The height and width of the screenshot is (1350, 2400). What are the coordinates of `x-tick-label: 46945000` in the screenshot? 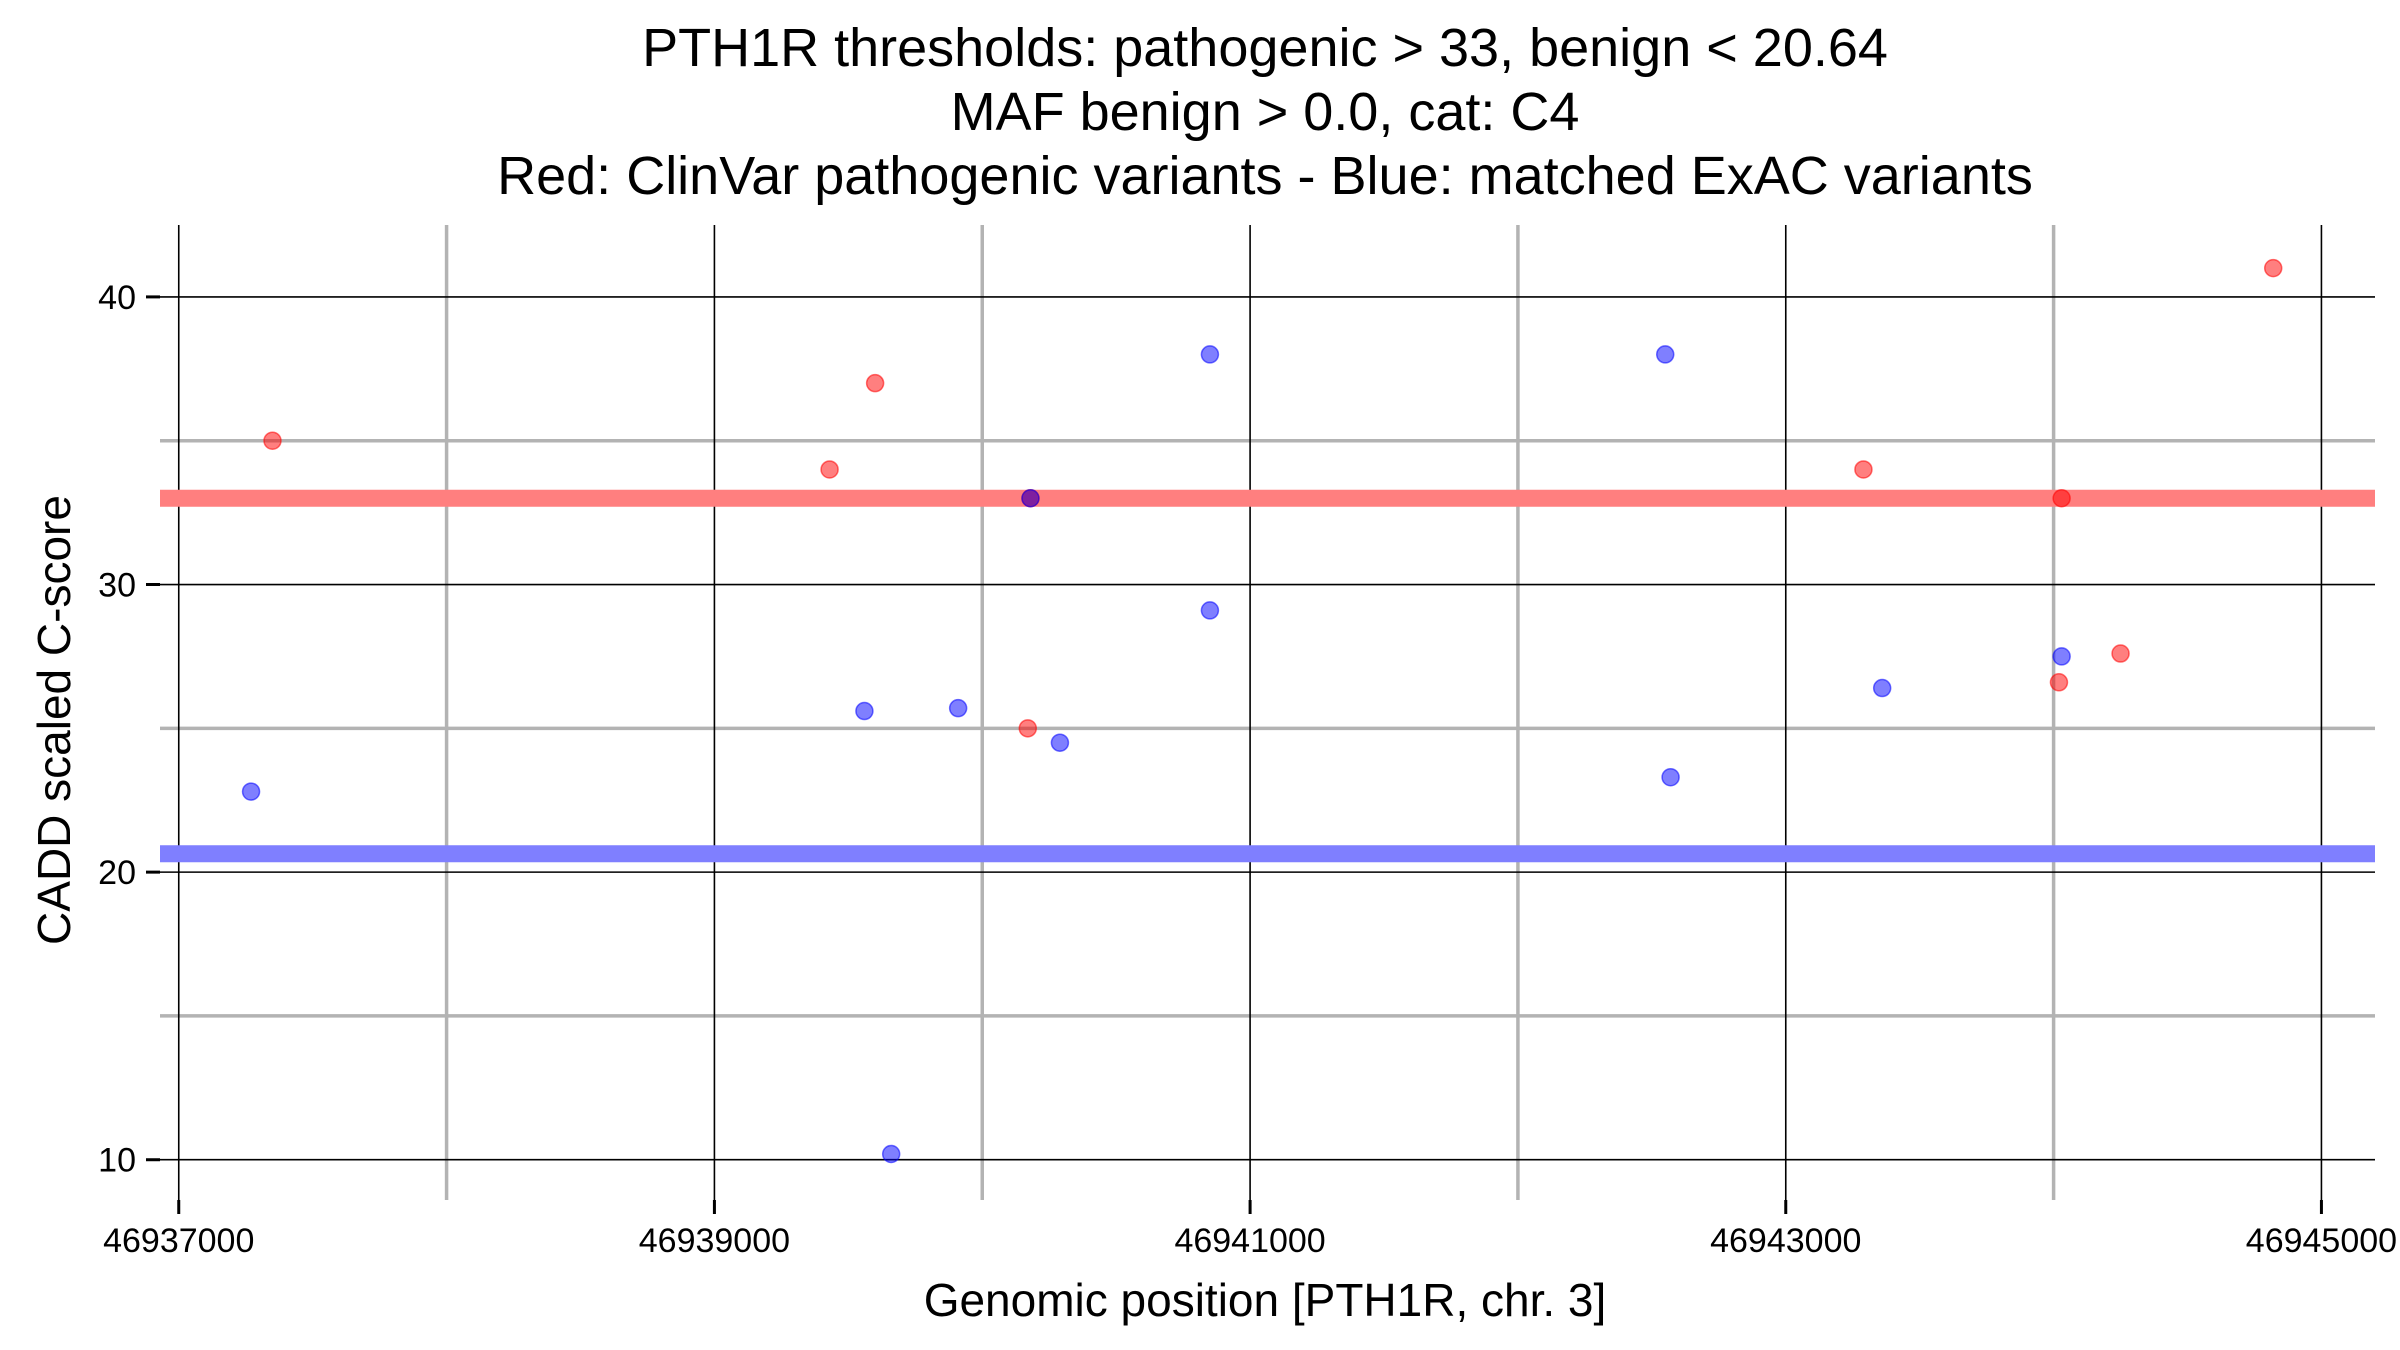 It's located at (2321, 1241).